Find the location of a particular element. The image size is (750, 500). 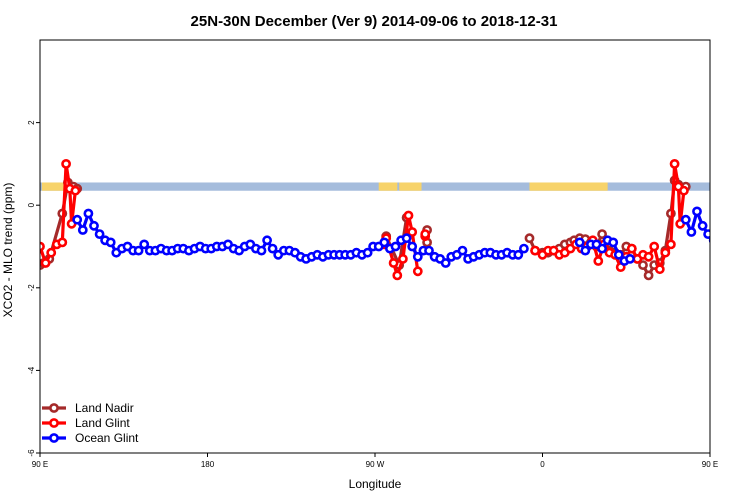

ocean-band is located at coordinates (375, 186).